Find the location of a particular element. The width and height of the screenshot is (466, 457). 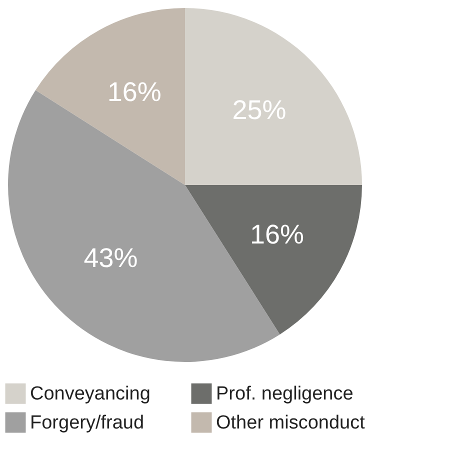

legend-label: Forgery/fraud is located at coordinates (87, 423).